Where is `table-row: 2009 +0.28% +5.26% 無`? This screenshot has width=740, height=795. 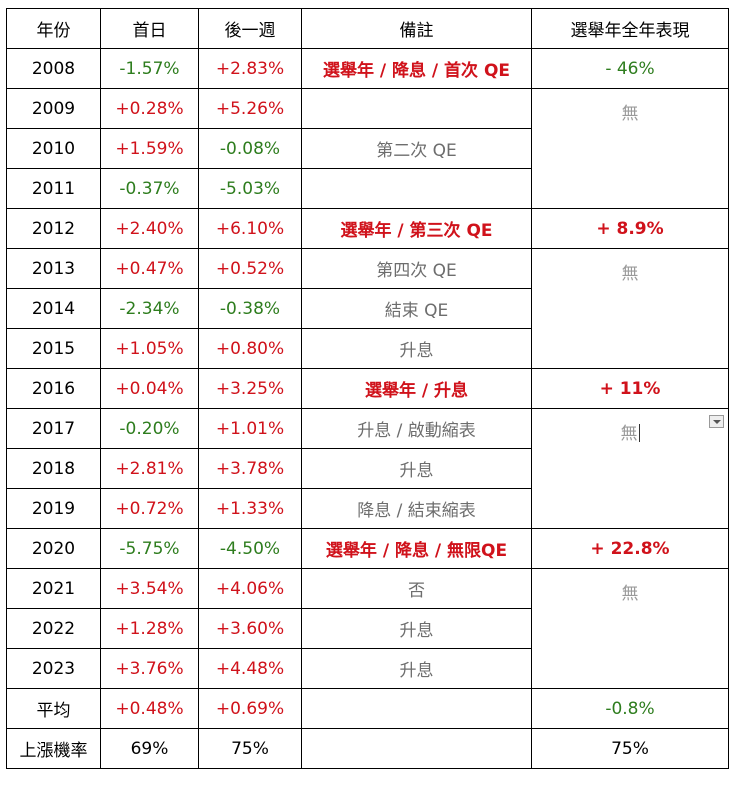 table-row: 2009 +0.28% +5.26% 無 is located at coordinates (367, 148).